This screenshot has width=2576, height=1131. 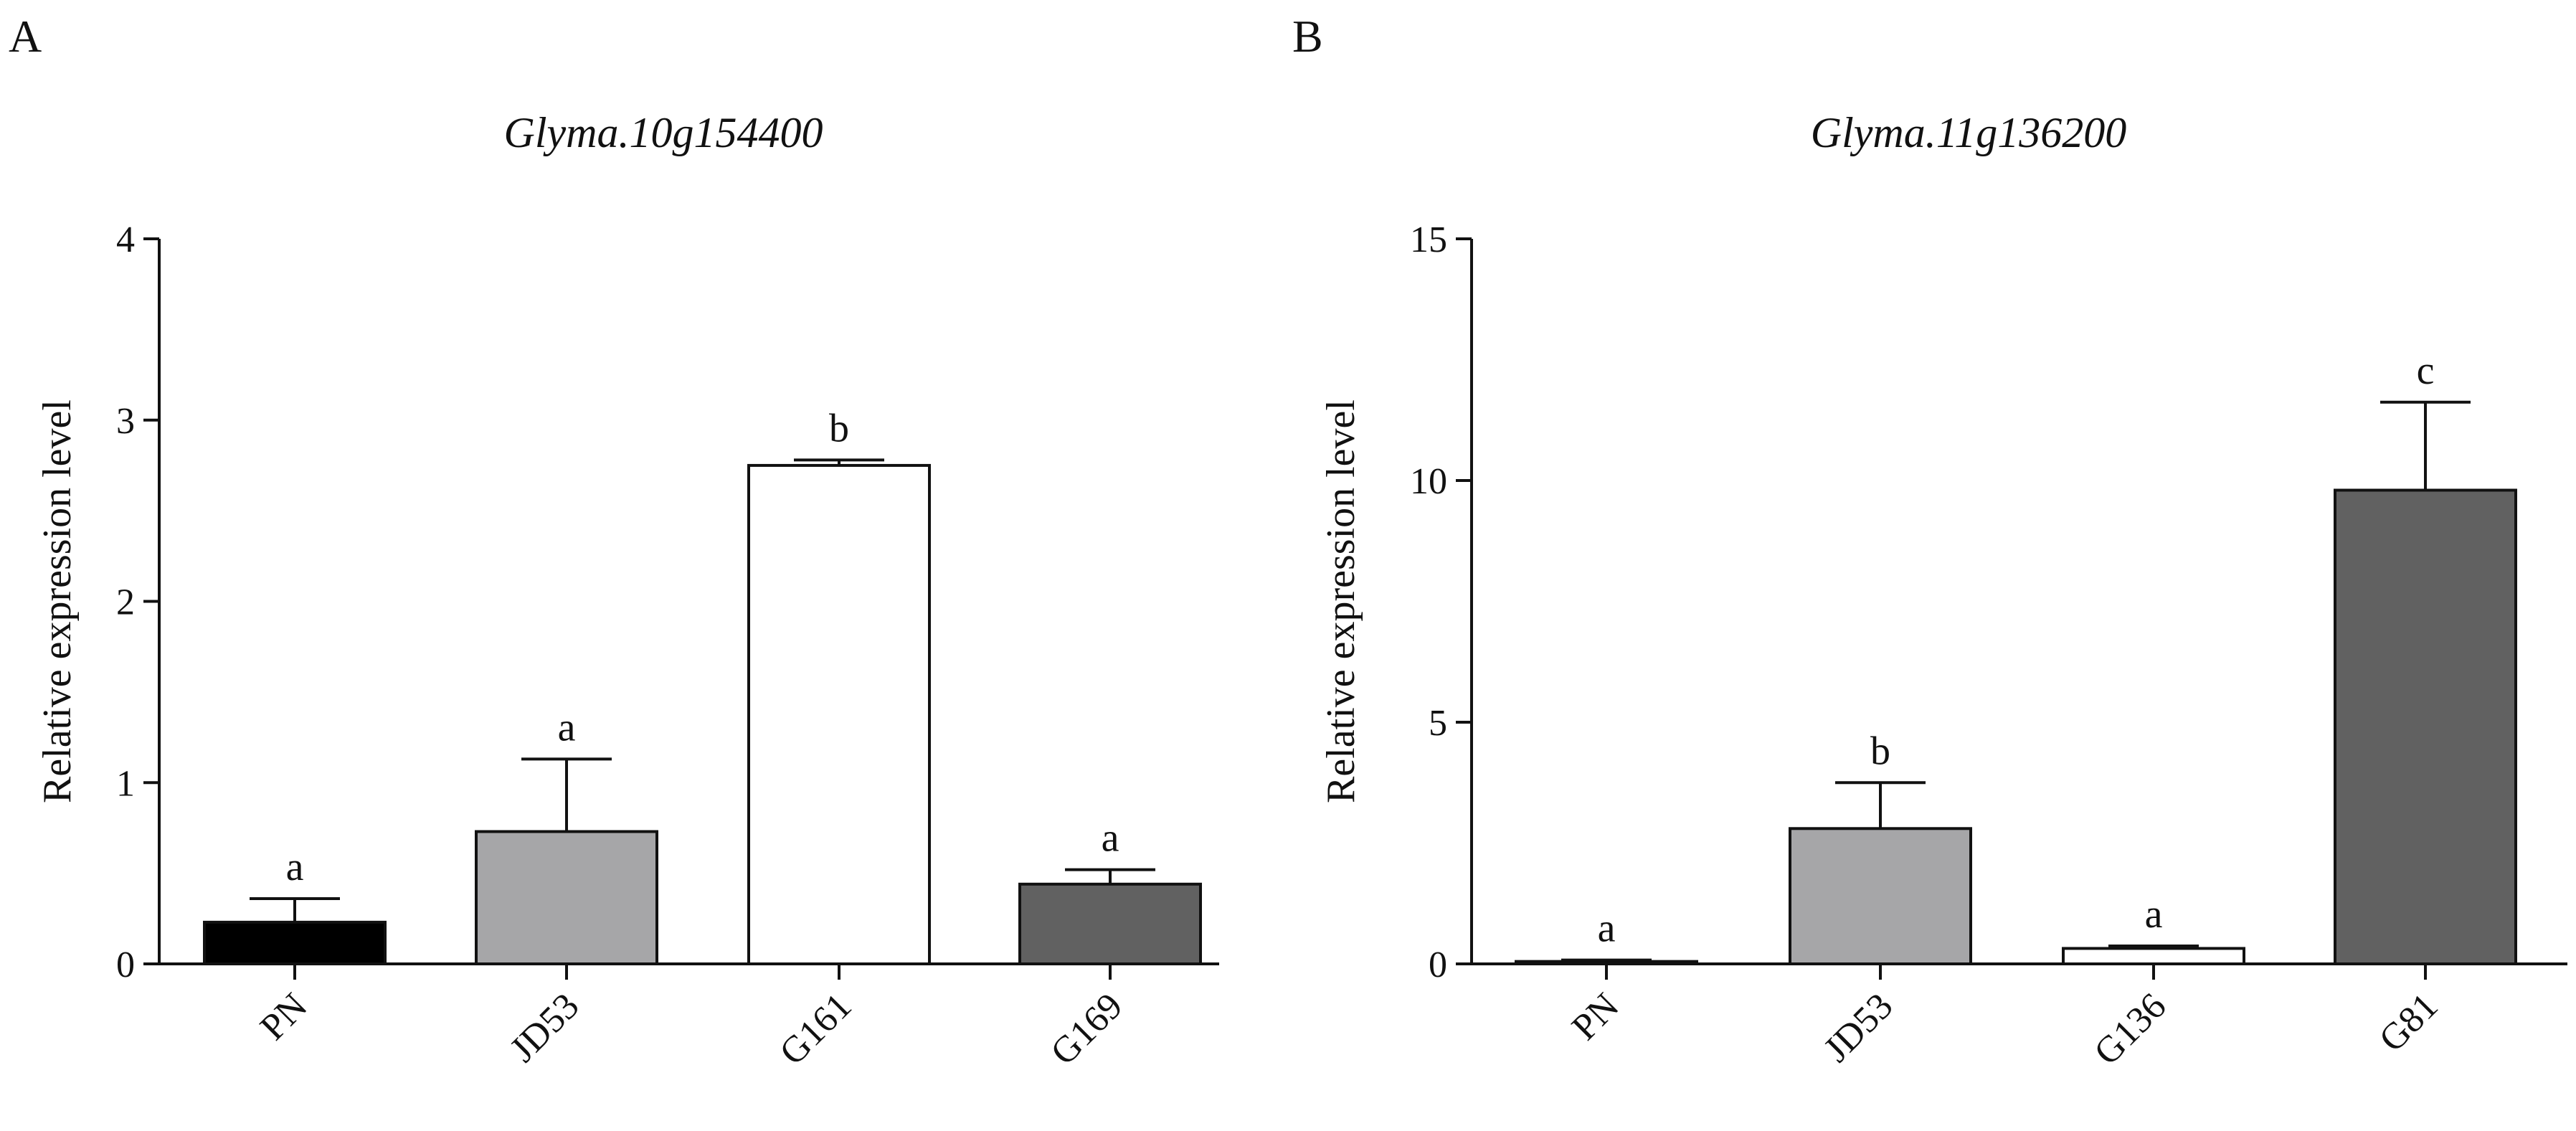 I want to click on significance-label: c, so click(x=2426, y=371).